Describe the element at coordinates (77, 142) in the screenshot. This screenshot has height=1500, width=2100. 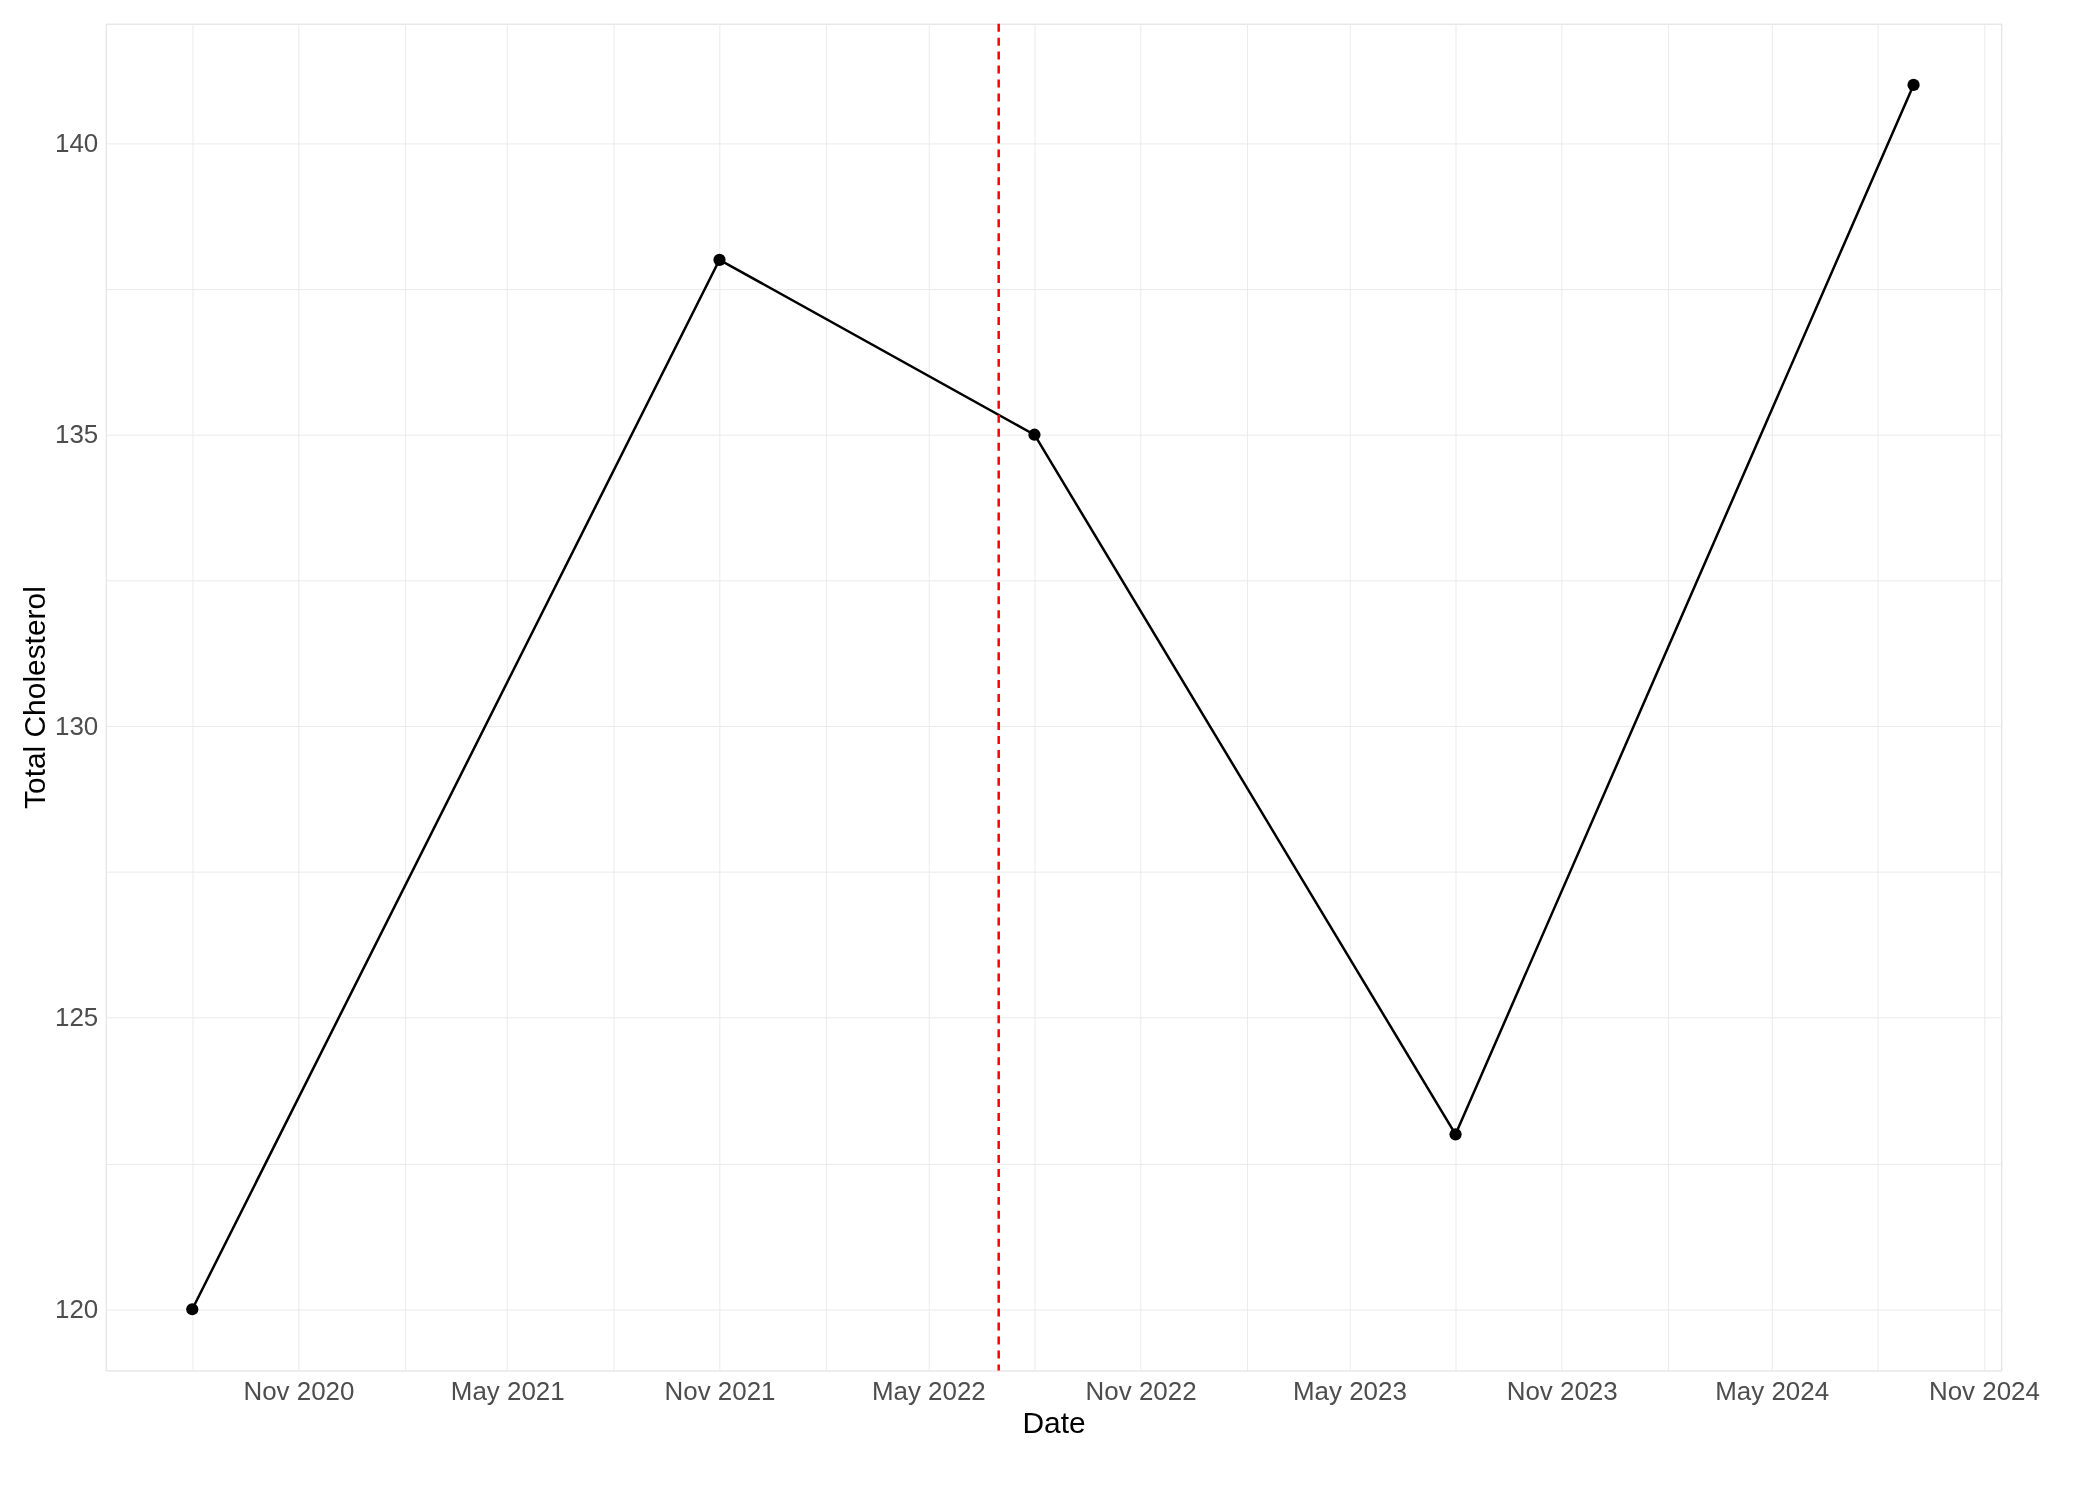
I see `y-tick-label: 140` at that location.